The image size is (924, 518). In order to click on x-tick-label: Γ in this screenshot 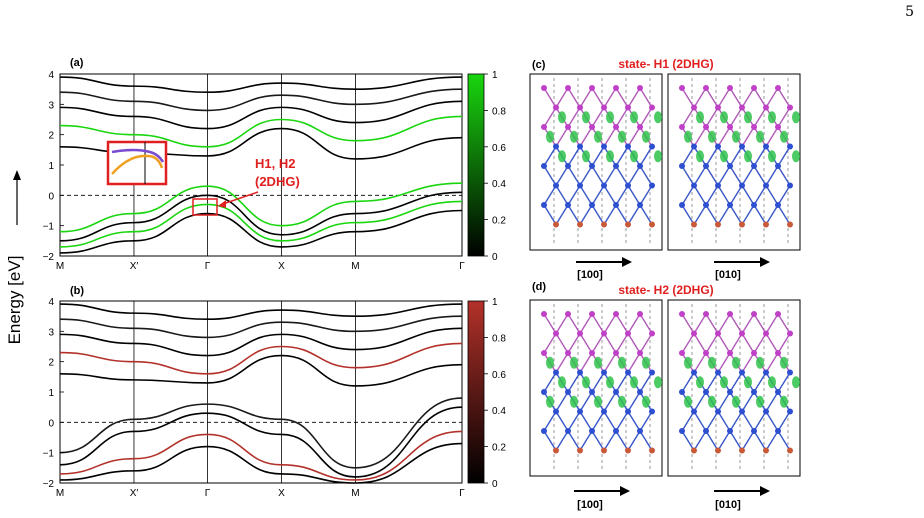, I will do `click(462, 266)`.